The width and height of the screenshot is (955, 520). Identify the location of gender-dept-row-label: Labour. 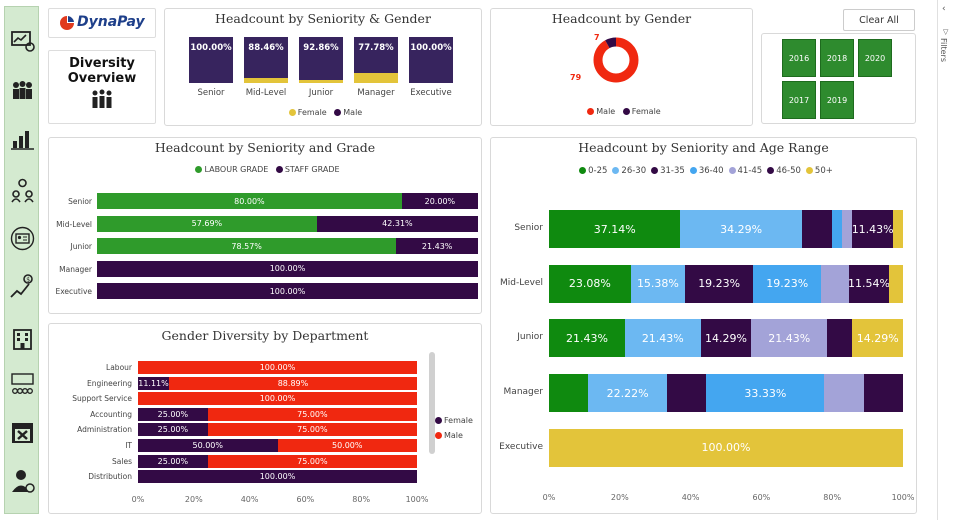
(119, 367).